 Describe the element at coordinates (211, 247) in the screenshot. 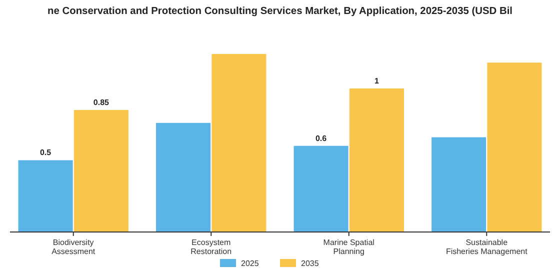

I see `x-tick-label: Ecosystem Restoration` at that location.